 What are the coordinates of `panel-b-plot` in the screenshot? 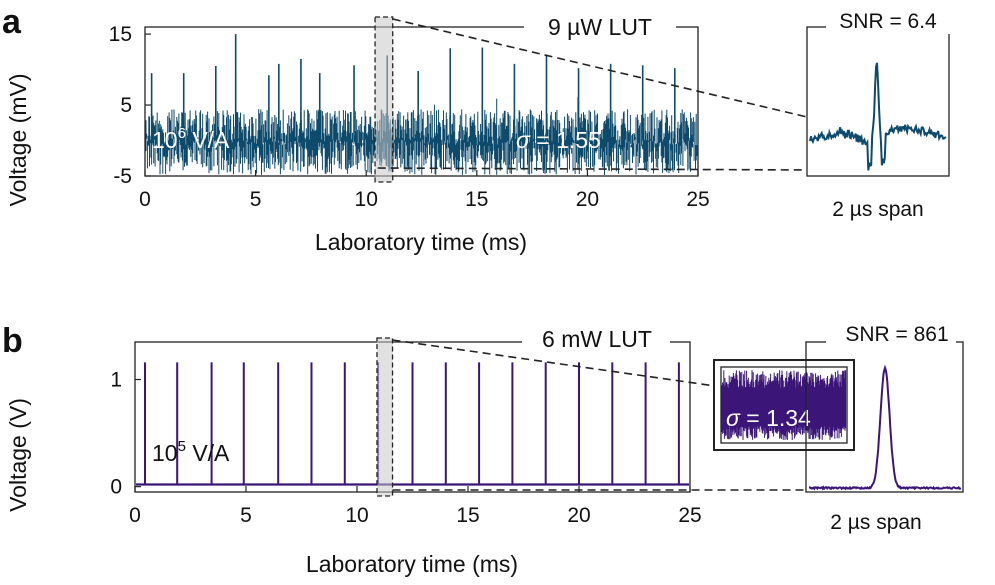 It's located at (412, 424).